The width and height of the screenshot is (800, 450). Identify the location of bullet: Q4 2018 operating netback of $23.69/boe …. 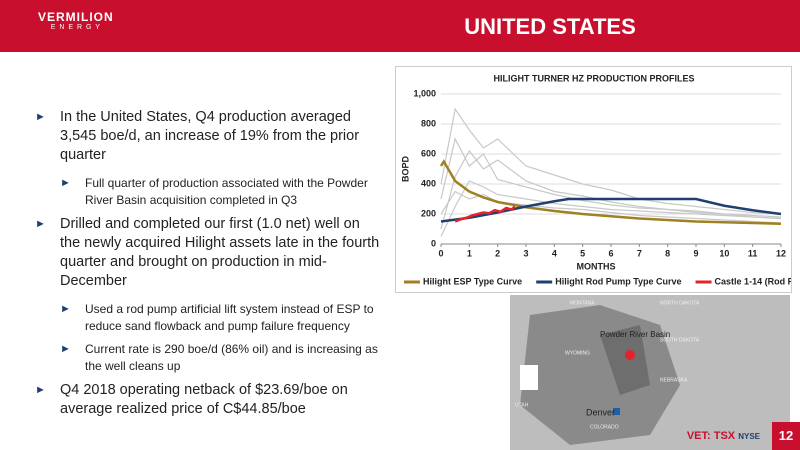
(207, 400).